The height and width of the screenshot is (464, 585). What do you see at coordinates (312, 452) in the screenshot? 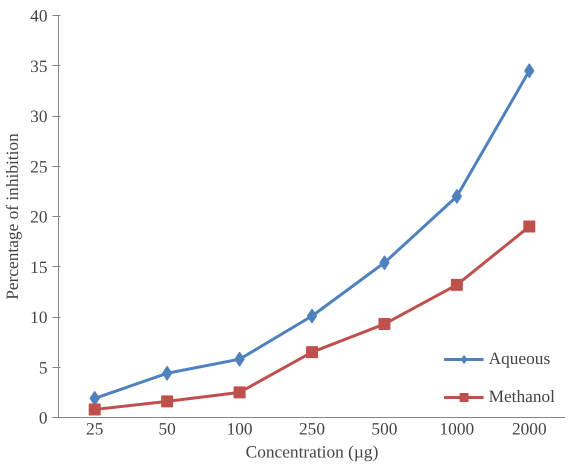
I see `x-axis-title: Concentration (µg)` at bounding box center [312, 452].